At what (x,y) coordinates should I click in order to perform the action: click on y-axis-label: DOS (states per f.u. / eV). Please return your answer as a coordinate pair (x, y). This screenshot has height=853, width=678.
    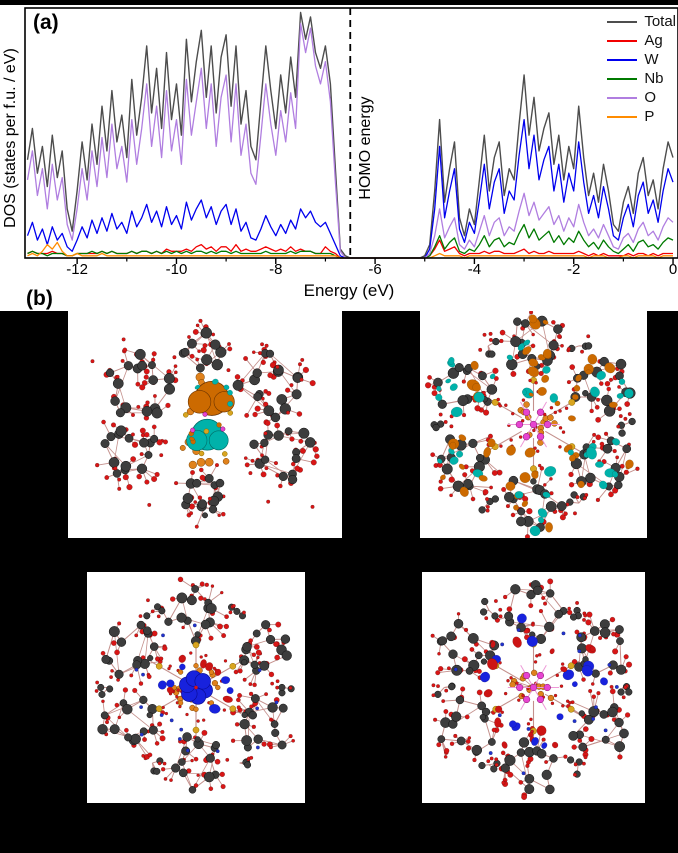
    Looking at the image, I should click on (10, 138).